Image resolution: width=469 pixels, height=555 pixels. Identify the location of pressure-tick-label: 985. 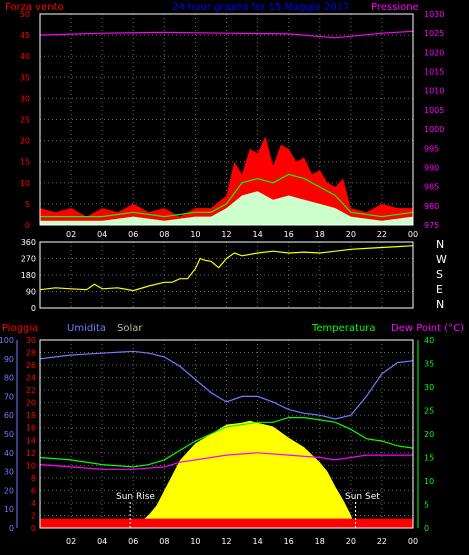
(431, 187).